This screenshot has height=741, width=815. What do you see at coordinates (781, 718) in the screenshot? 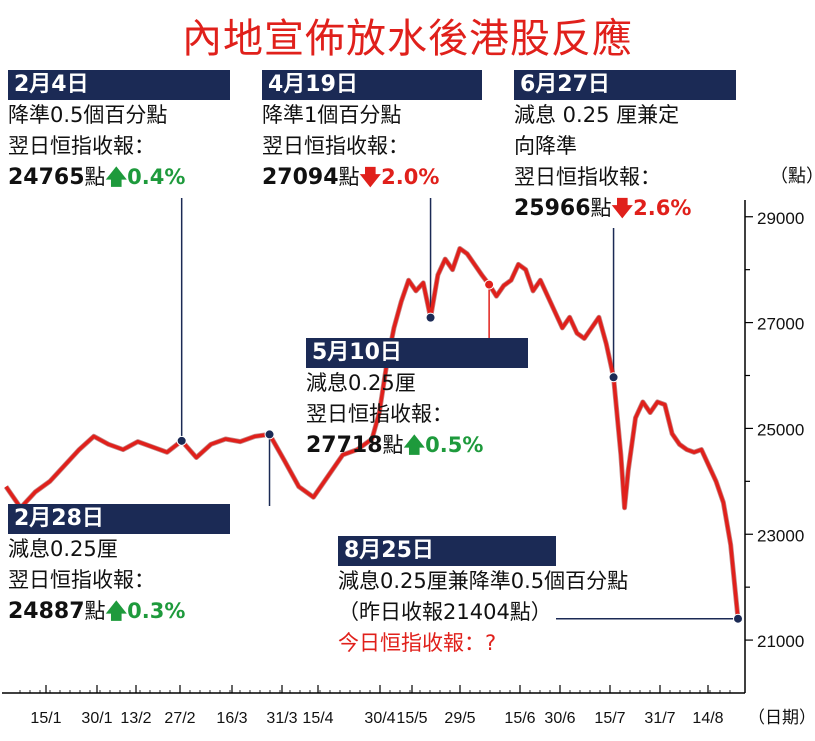
I see `x-unit-label: （日期）` at bounding box center [781, 718].